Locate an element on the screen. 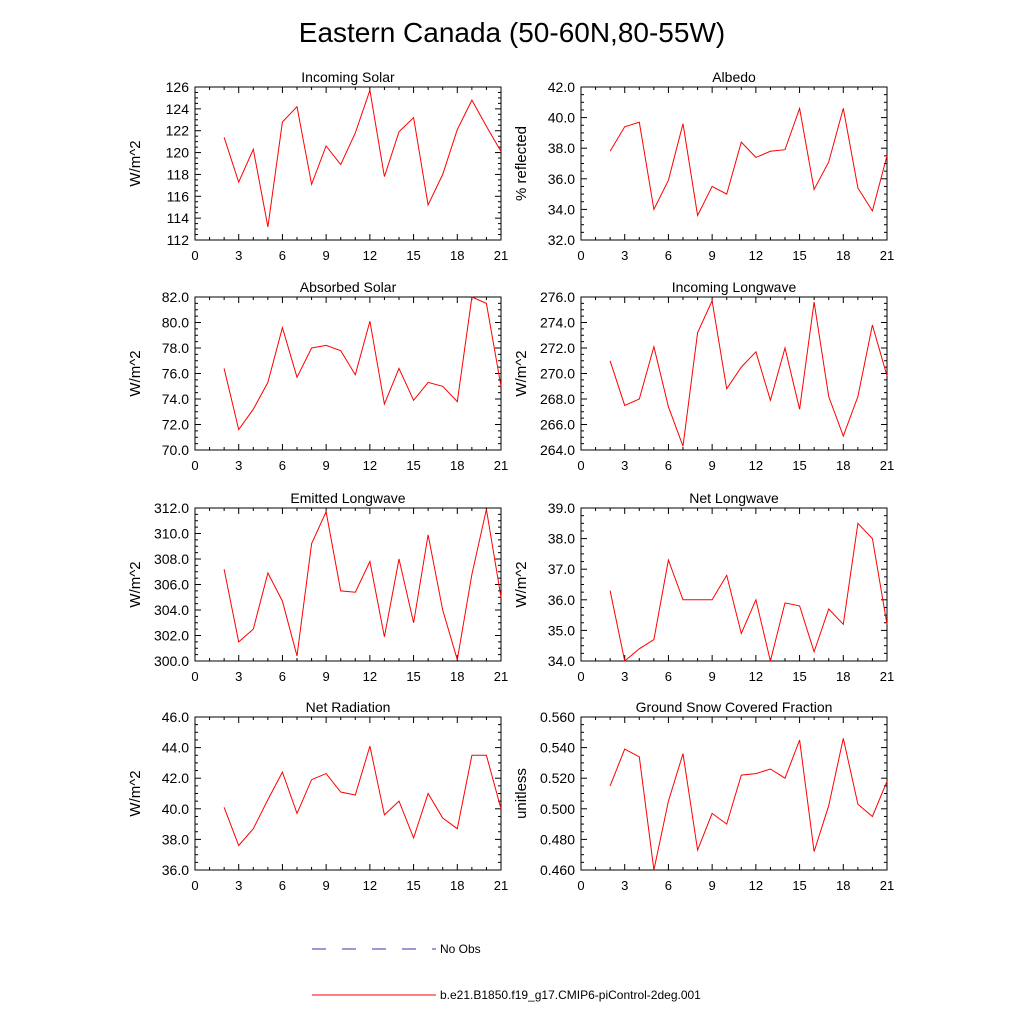 This screenshot has height=1024, width=1024. y-tick-label: 0.520 is located at coordinates (557, 778).